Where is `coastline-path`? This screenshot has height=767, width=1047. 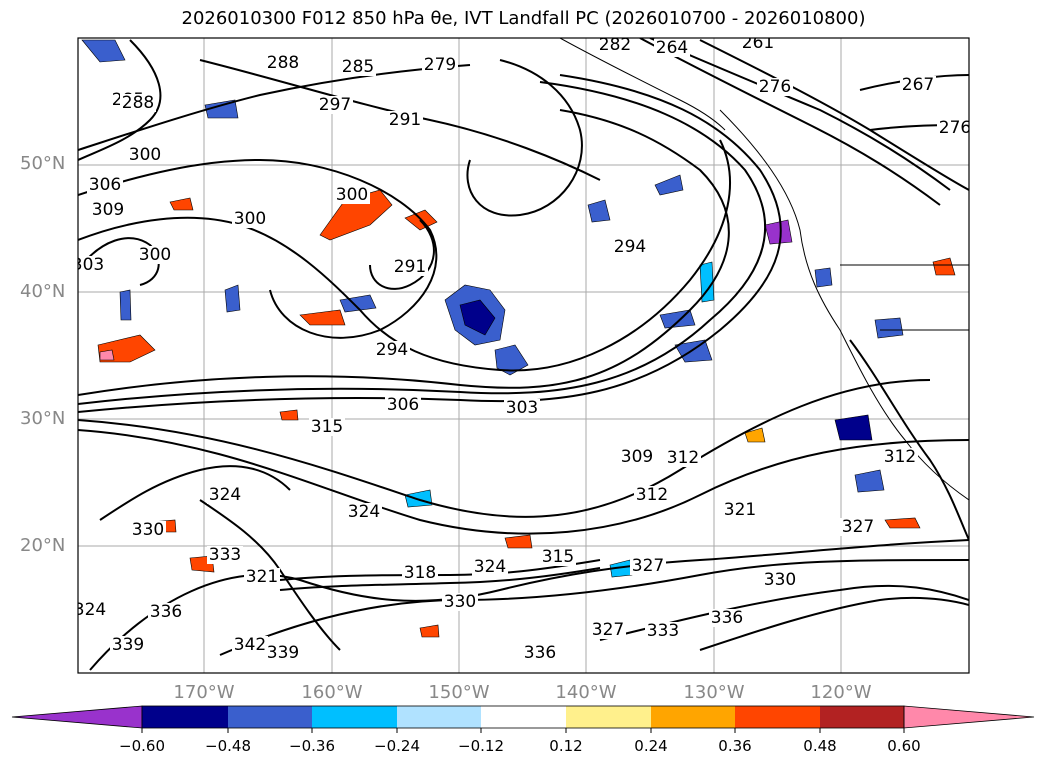
coastline-path is located at coordinates (642, 84).